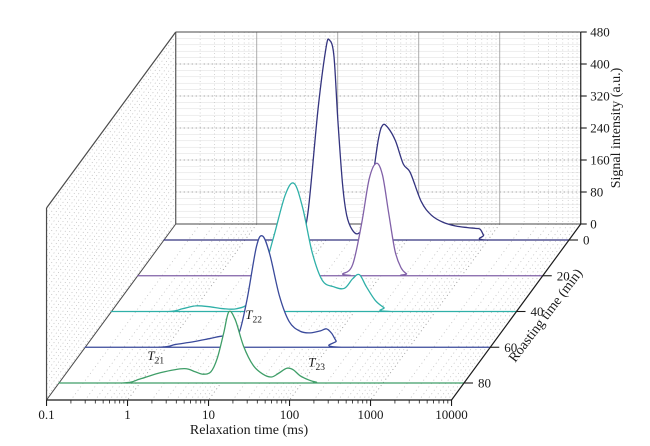 The height and width of the screenshot is (446, 650). What do you see at coordinates (563, 275) in the screenshot?
I see `depth-tick-label: 20` at bounding box center [563, 275].